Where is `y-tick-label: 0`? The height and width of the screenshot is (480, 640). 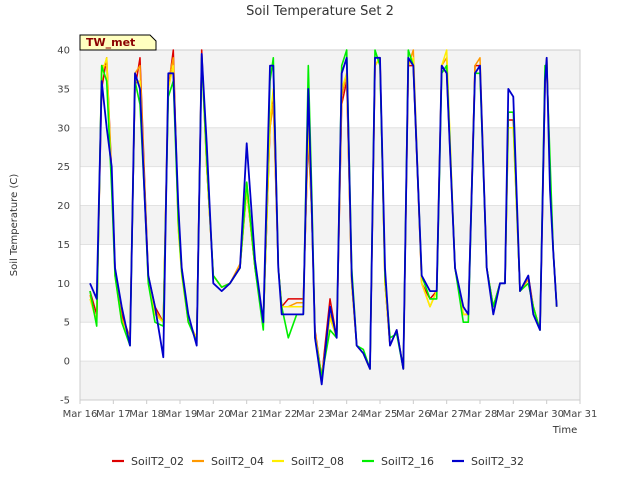 y-tick-label: 0 is located at coordinates (67, 362).